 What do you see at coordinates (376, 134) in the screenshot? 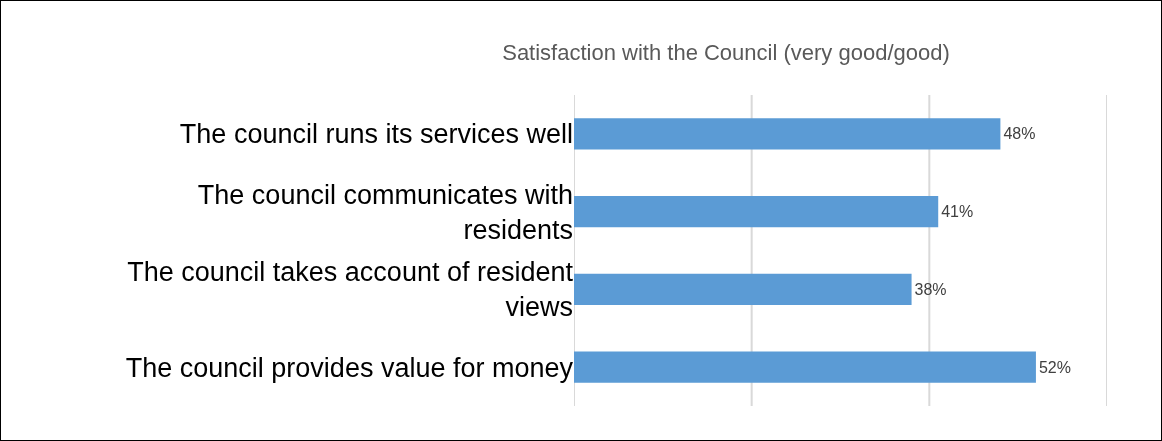
I see `y-tick-label: The council runs its services well` at bounding box center [376, 134].